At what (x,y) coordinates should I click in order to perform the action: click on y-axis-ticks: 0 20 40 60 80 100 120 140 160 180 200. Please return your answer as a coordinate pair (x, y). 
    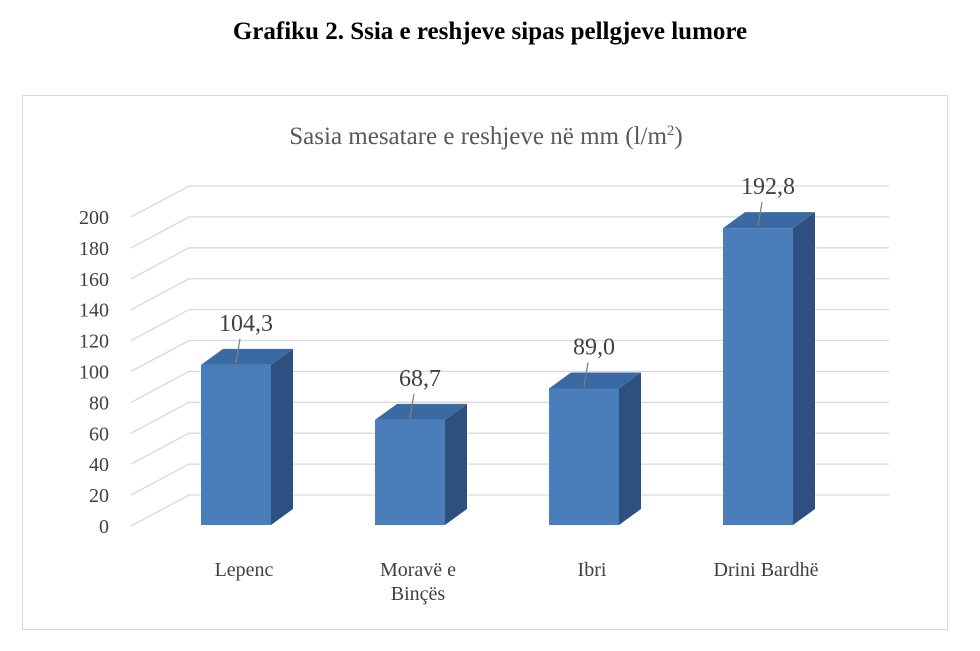
    Looking at the image, I should click on (94, 372).